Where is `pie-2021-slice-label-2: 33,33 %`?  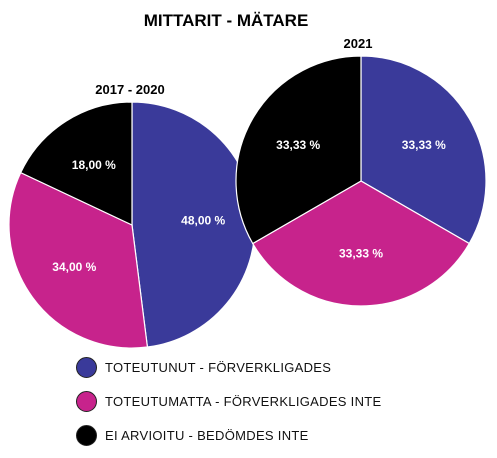 pie-2021-slice-label-2: 33,33 % is located at coordinates (298, 145).